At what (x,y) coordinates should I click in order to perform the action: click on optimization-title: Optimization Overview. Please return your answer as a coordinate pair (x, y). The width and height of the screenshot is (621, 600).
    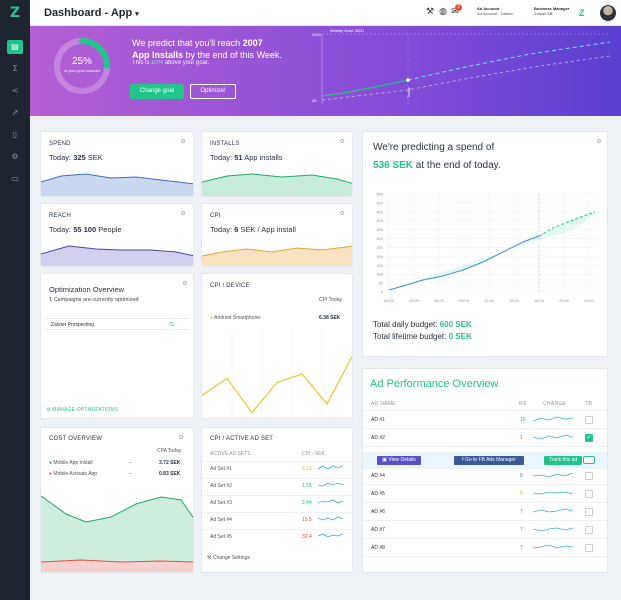
    Looking at the image, I should click on (87, 289).